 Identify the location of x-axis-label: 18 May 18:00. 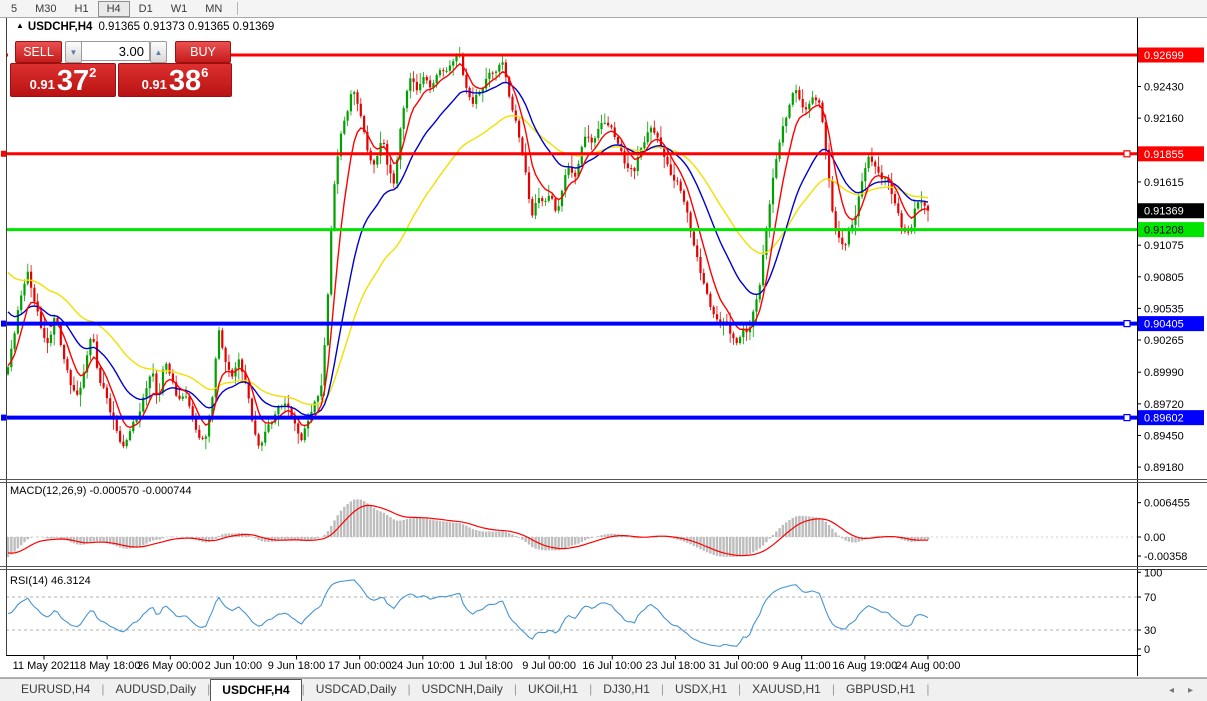
(107, 666).